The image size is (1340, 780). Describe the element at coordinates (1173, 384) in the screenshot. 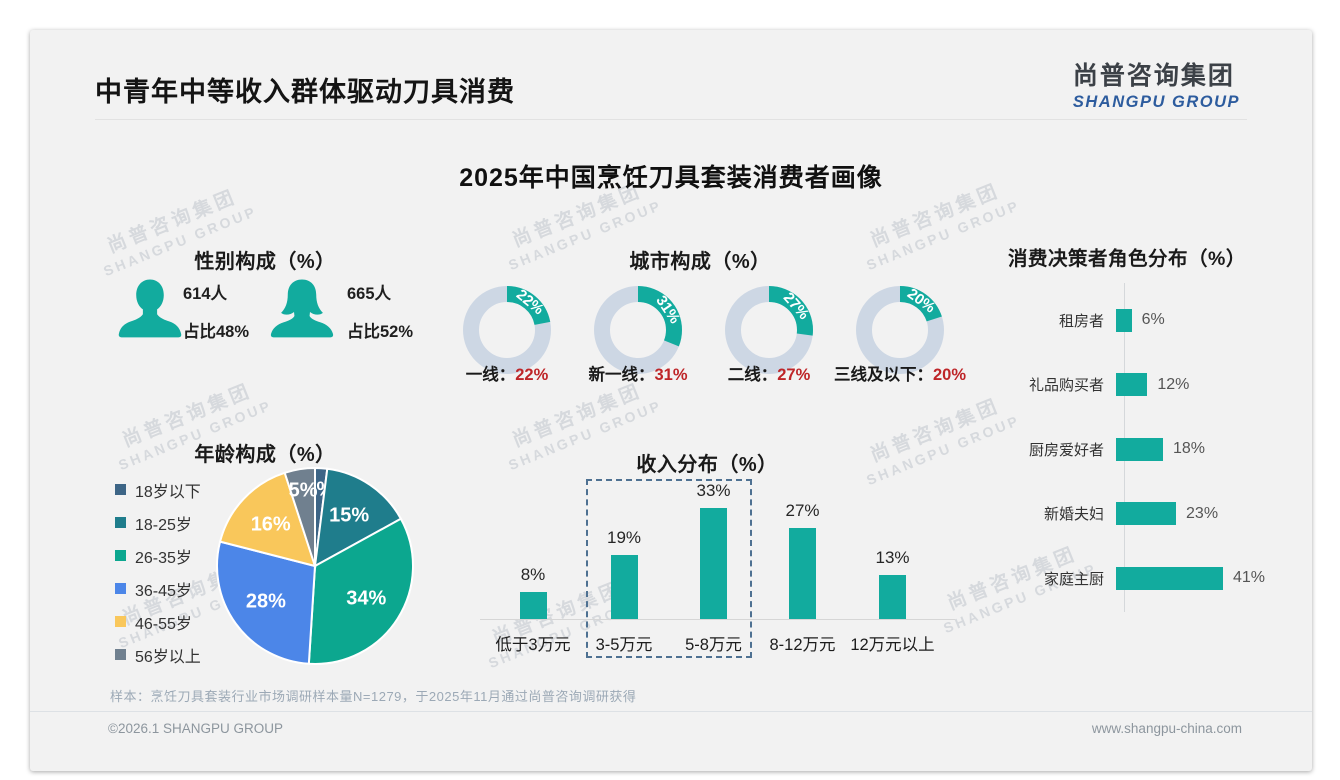

I see `decision-value-label: 12%` at that location.